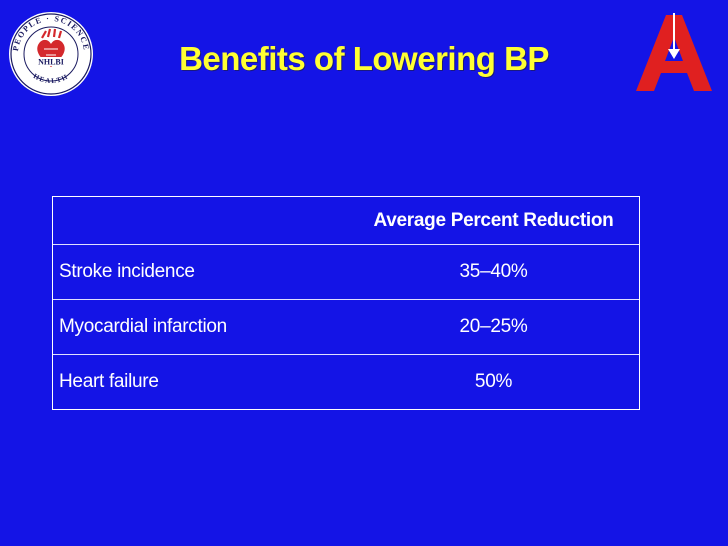 The width and height of the screenshot is (728, 546). Describe the element at coordinates (674, 52) in the screenshot. I see `american-heart-association-icon` at that location.